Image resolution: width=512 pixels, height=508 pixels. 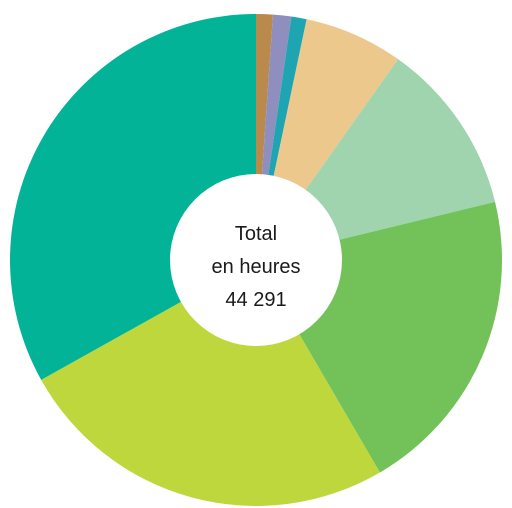 I want to click on center-label-line2: en heures, so click(x=256, y=267).